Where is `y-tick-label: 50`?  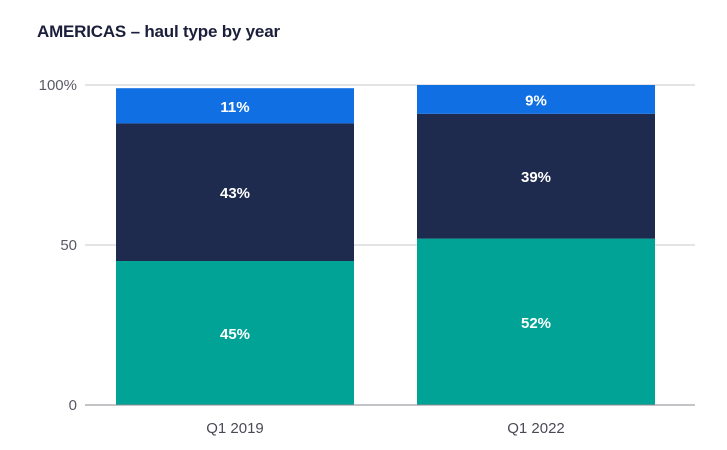
y-tick-label: 50 is located at coordinates (68, 245).